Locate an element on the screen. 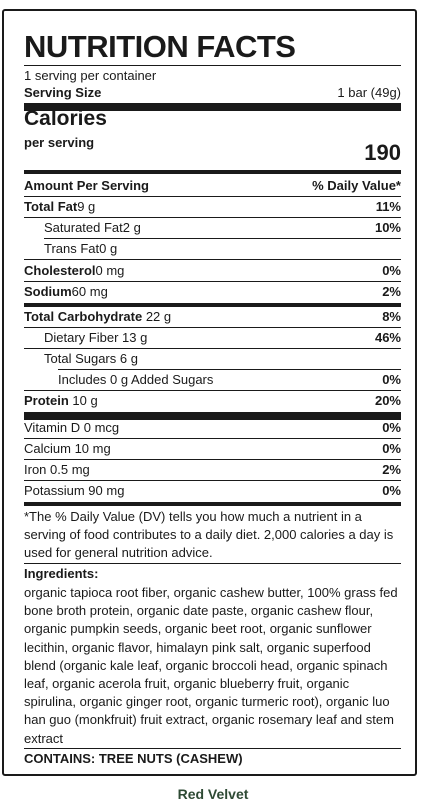  vitamin-row-vitamin-d: Vitamin D 0 mcg 0% is located at coordinates (212, 428).